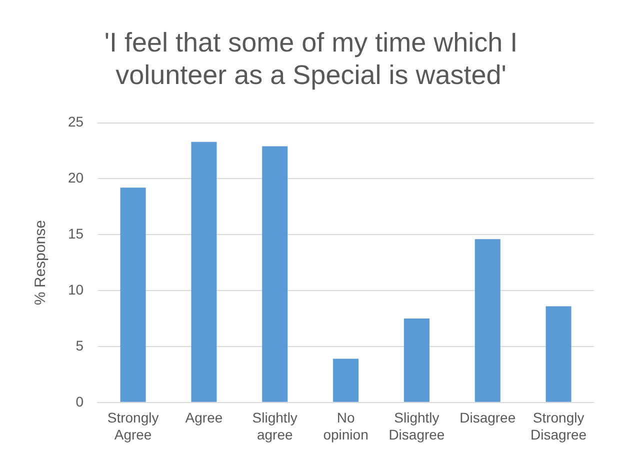  What do you see at coordinates (76, 178) in the screenshot?
I see `y-tick-label: 20` at bounding box center [76, 178].